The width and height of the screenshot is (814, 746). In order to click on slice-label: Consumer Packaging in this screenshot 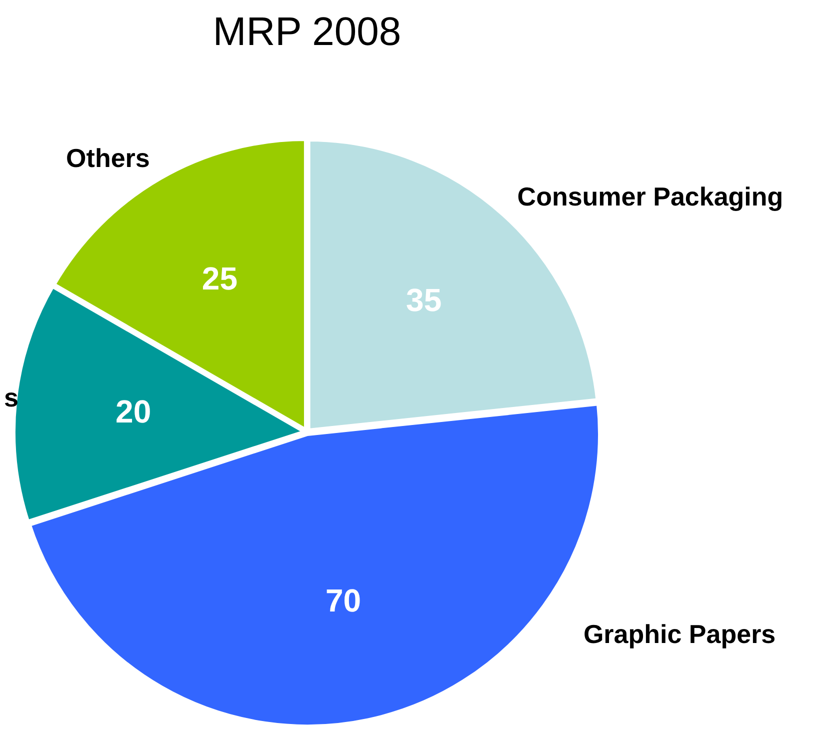, I will do `click(650, 197)`.